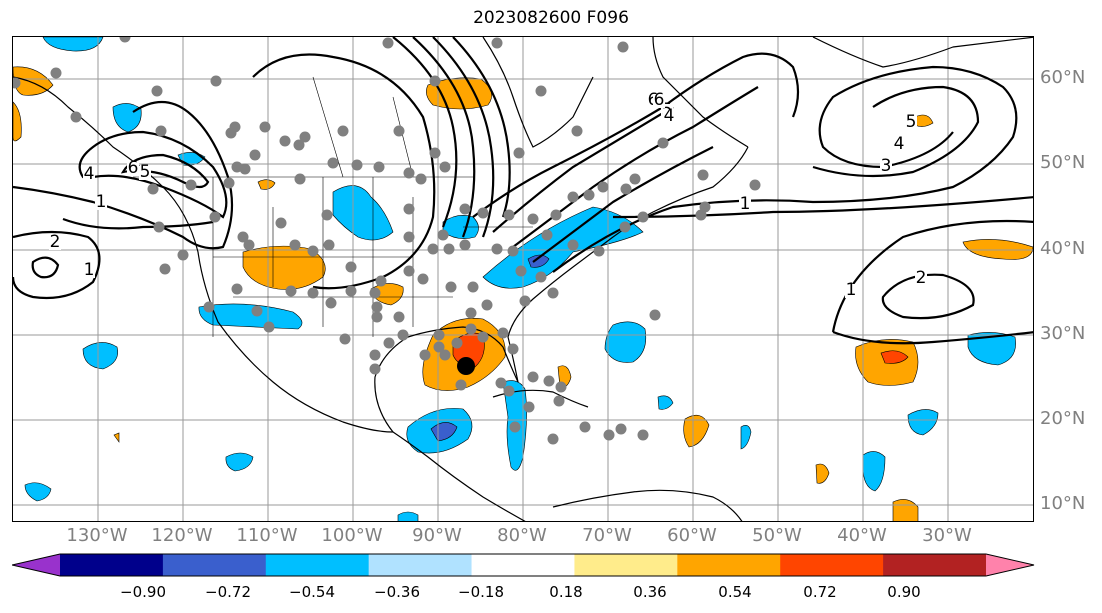 Image resolution: width=1102 pixels, height=613 pixels. What do you see at coordinates (481, 592) in the screenshot?
I see `colorbar-tick-label: −0.18` at bounding box center [481, 592].